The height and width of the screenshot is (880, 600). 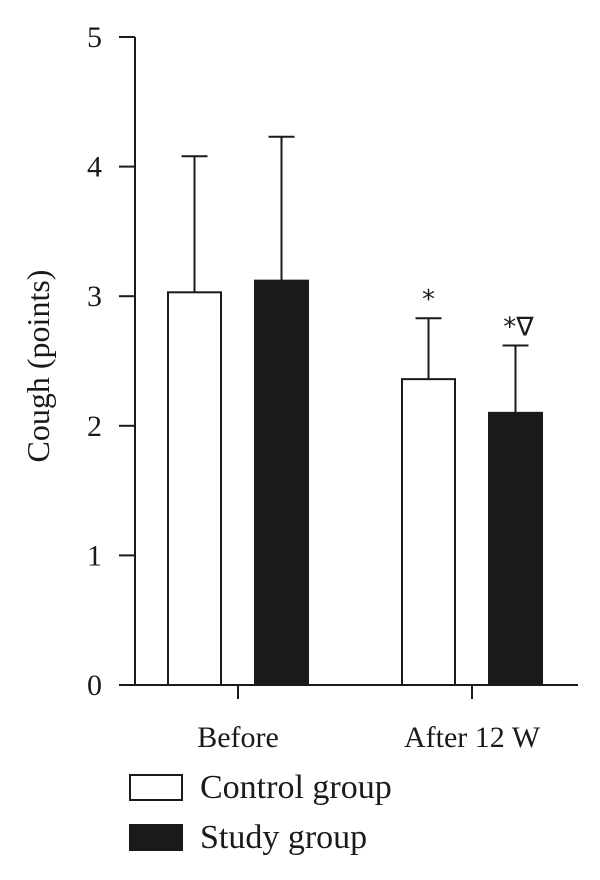 What do you see at coordinates (478, 313) in the screenshot?
I see `significance-annotations: * *∇` at bounding box center [478, 313].